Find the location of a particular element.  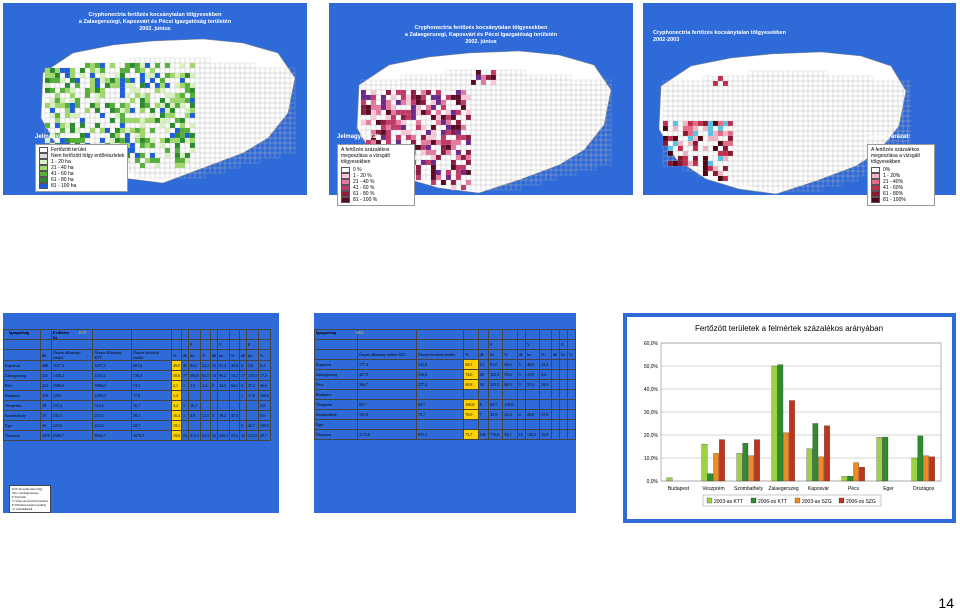

map-3-title-line-2: 2002-2003 is located at coordinates (666, 40).